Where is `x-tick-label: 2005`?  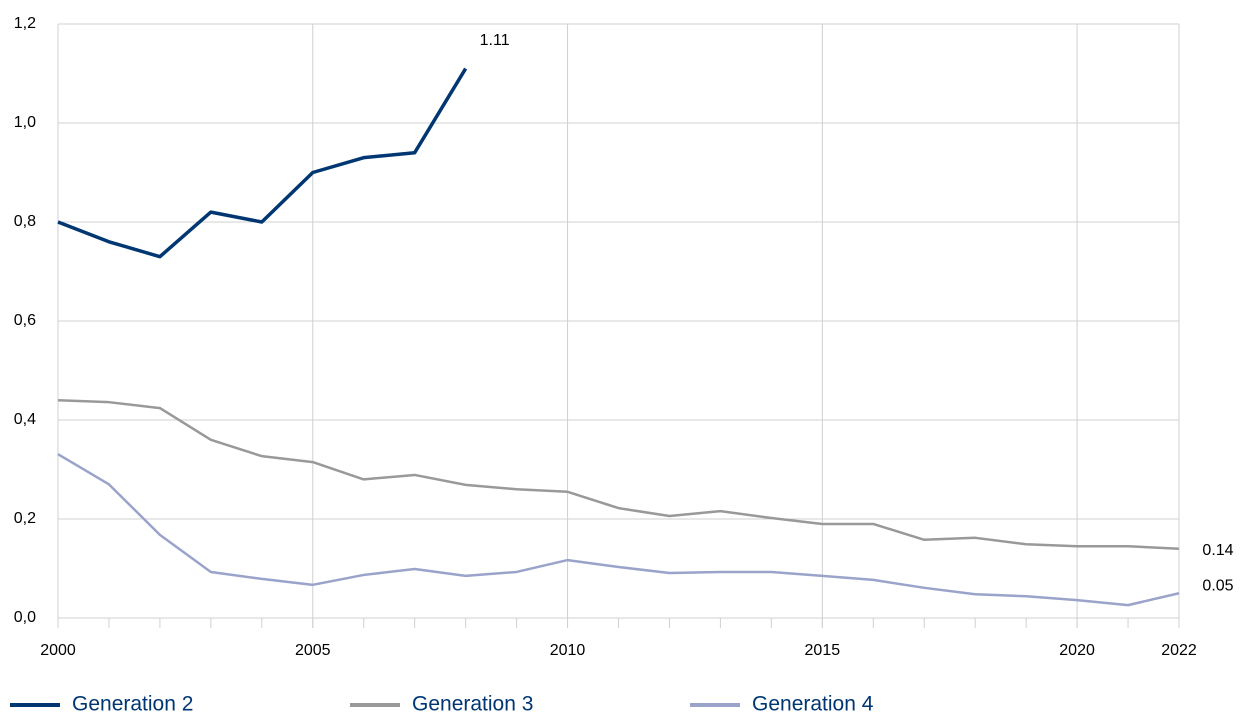
x-tick-label: 2005 is located at coordinates (313, 650).